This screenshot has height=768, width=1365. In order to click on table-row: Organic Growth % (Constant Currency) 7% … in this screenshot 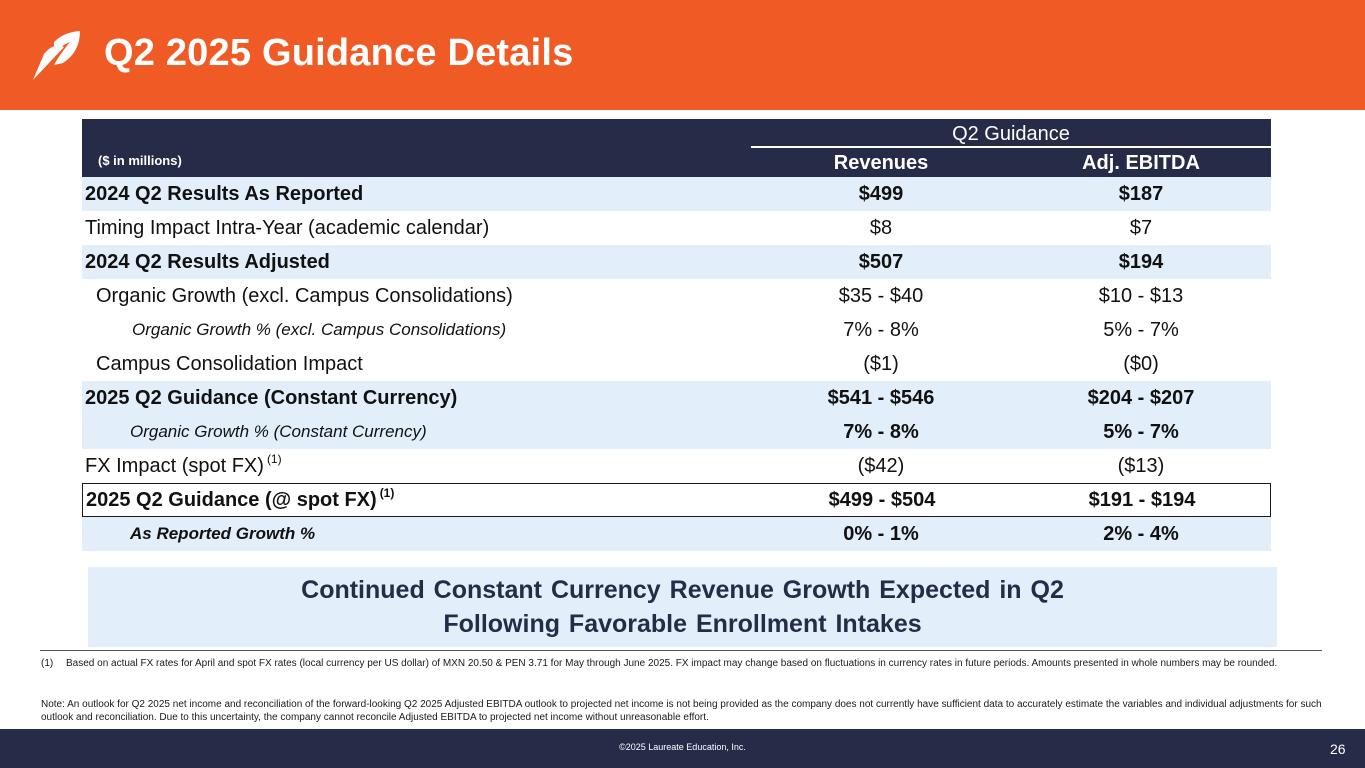, I will do `click(676, 432)`.